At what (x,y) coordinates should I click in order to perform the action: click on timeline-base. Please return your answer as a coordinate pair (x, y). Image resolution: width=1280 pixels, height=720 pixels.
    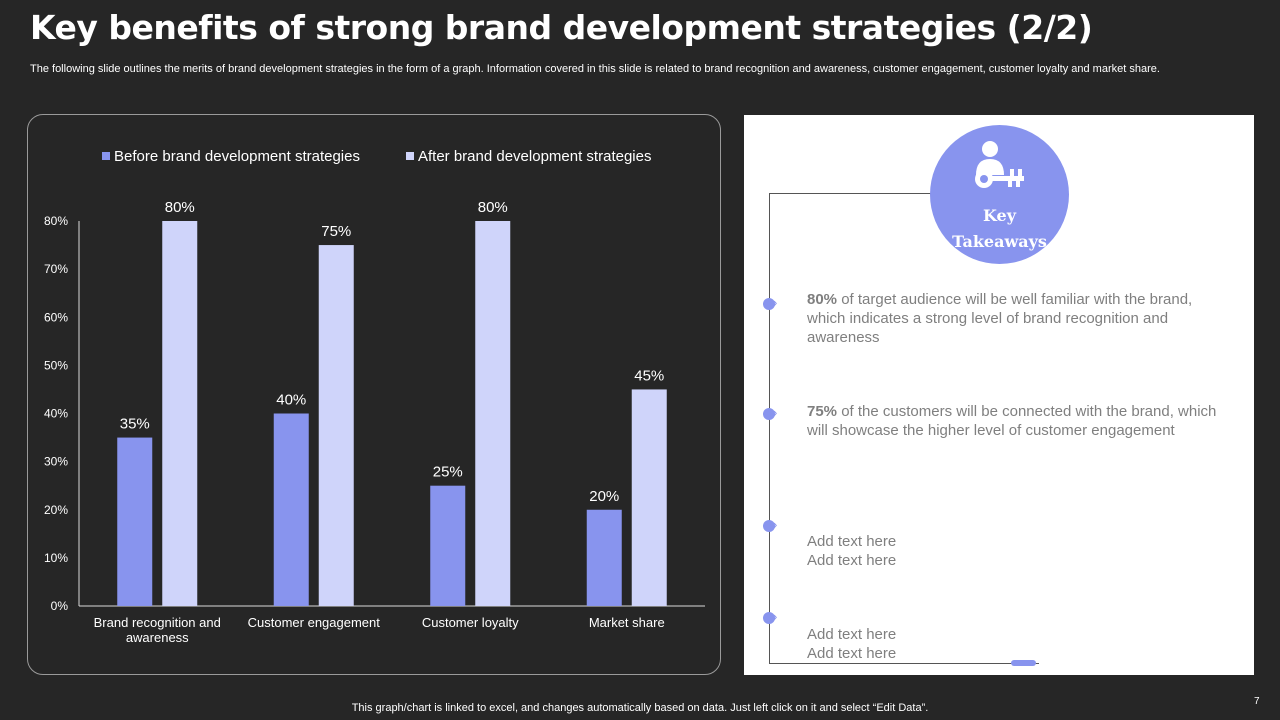
    Looking at the image, I should click on (904, 663).